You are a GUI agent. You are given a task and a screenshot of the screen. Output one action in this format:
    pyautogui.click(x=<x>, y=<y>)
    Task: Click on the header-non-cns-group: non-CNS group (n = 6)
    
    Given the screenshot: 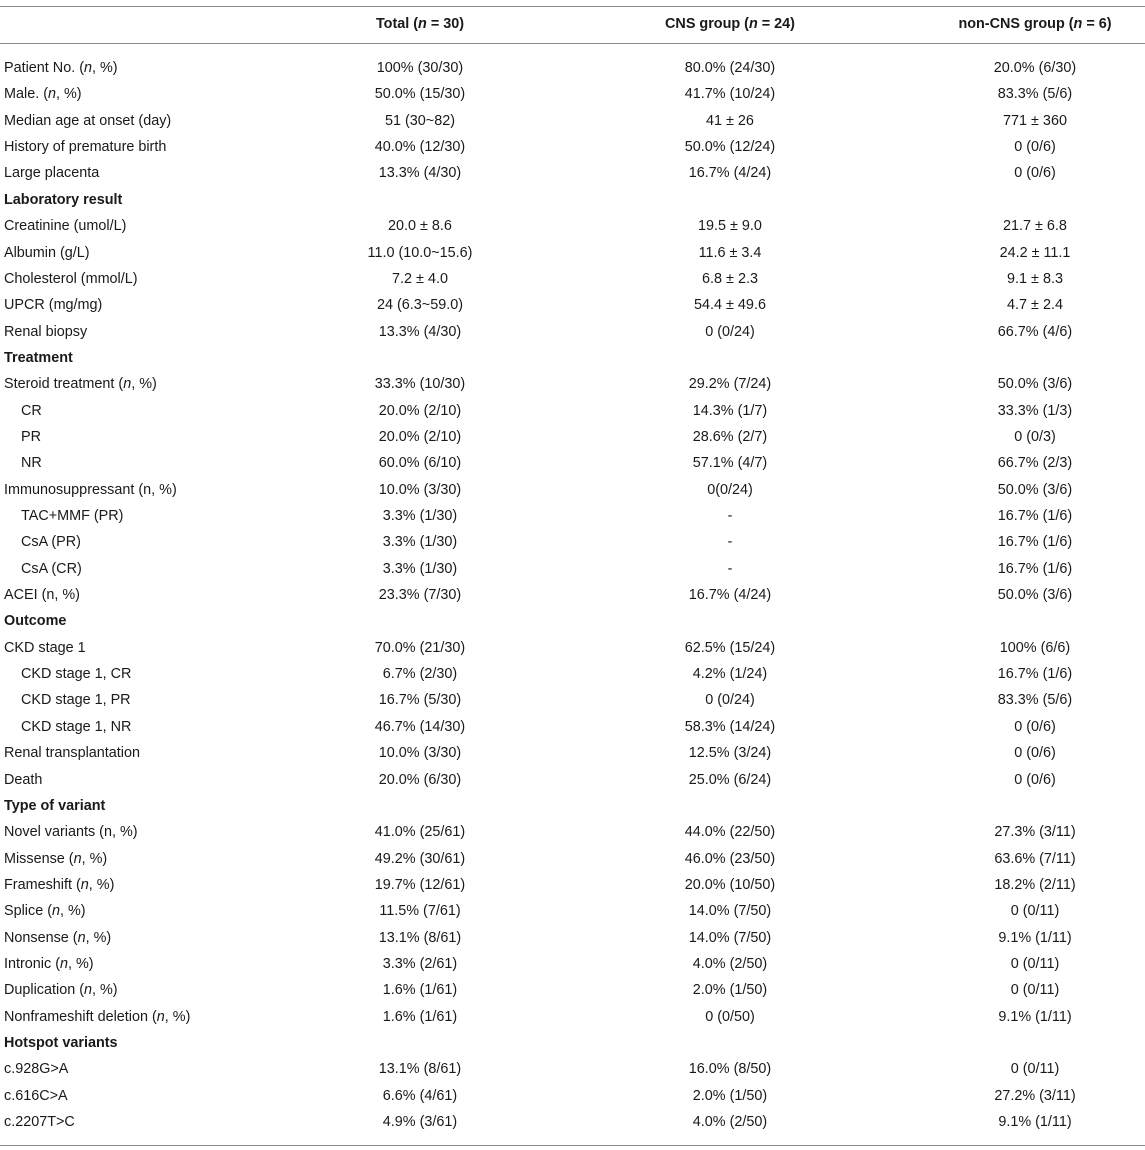 What is the action you would take?
    pyautogui.click(x=1035, y=24)
    